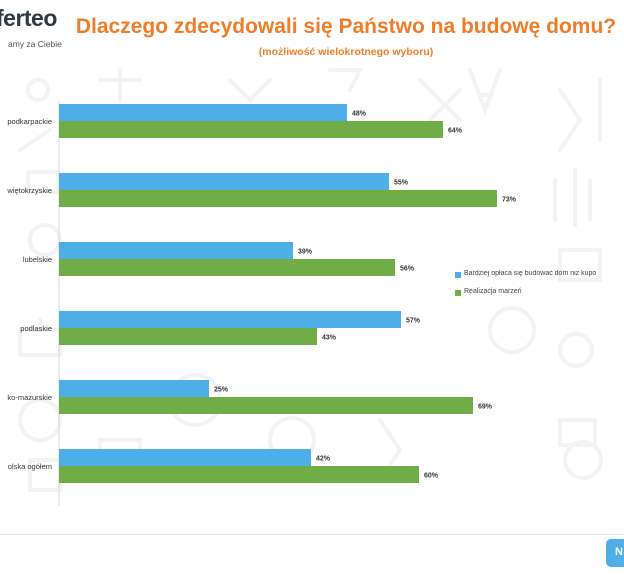  Describe the element at coordinates (323, 459) in the screenshot. I see `data-label-series-1: 42%` at that location.